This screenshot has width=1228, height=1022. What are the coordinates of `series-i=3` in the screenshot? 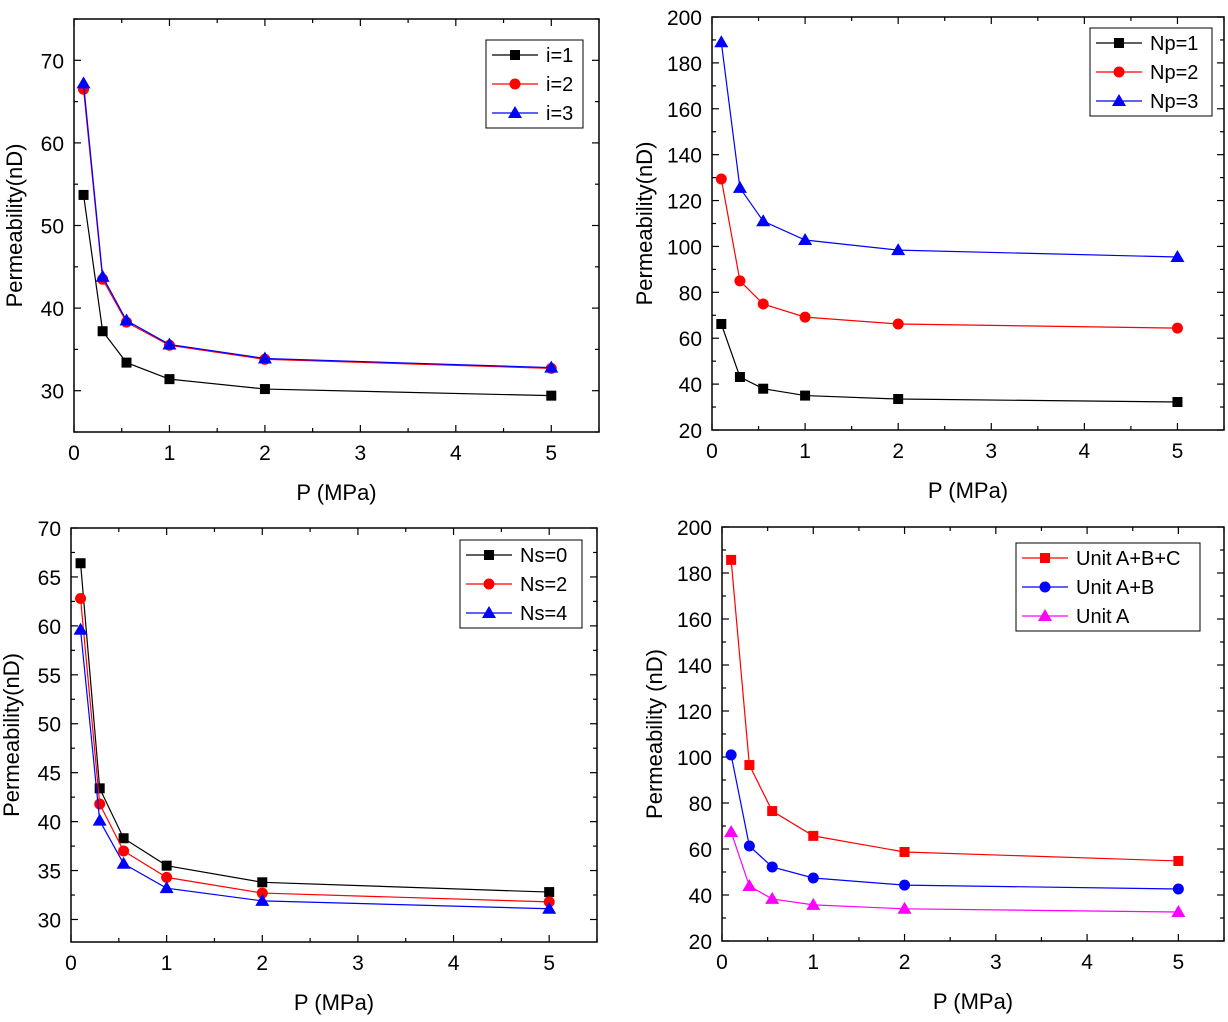 It's located at (317, 224).